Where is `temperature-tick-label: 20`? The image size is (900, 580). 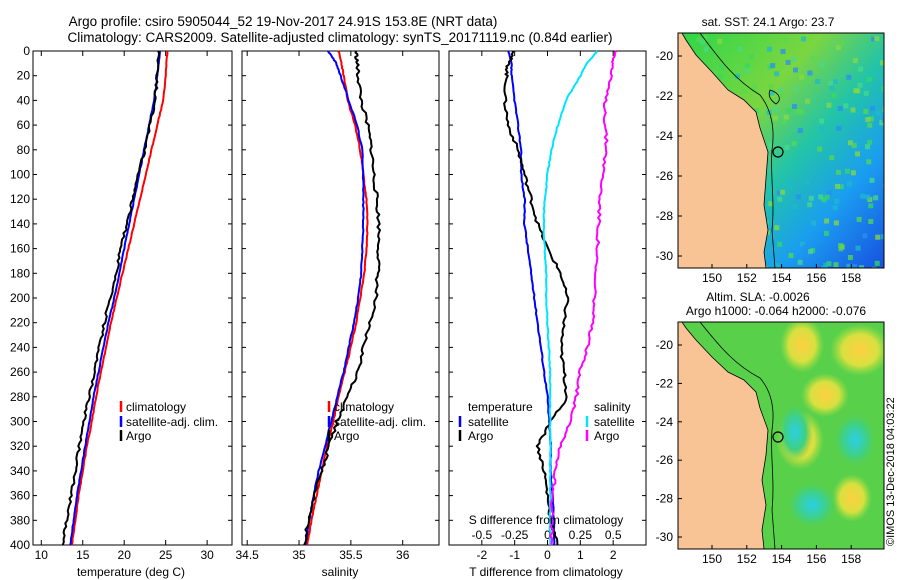
temperature-tick-label: 20 is located at coordinates (125, 555).